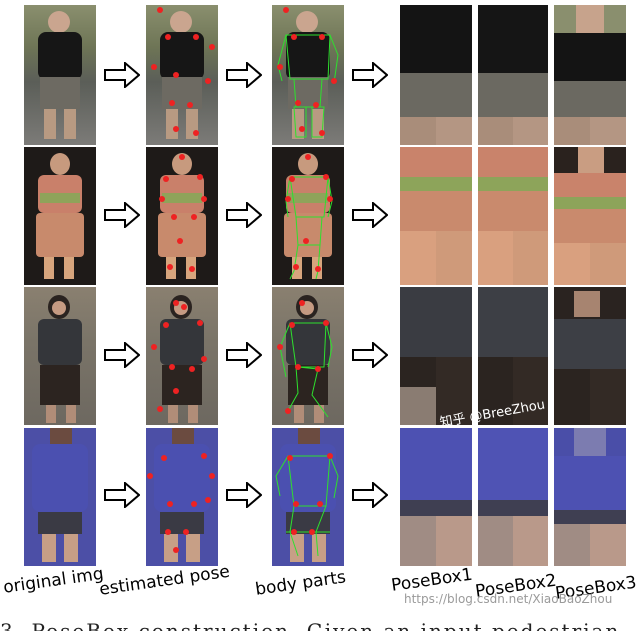 This screenshot has height=631, width=644. Describe the element at coordinates (590, 497) in the screenshot. I see `row4-posebox3-image` at that location.